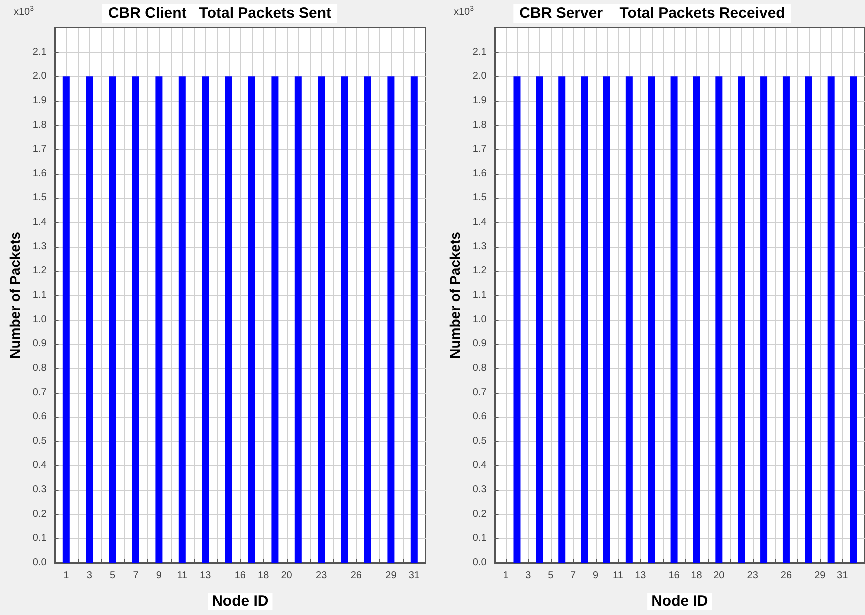 The image size is (865, 615). Describe the element at coordinates (653, 13) in the screenshot. I see `chart-title: CBR Server Total Packets Received` at that location.